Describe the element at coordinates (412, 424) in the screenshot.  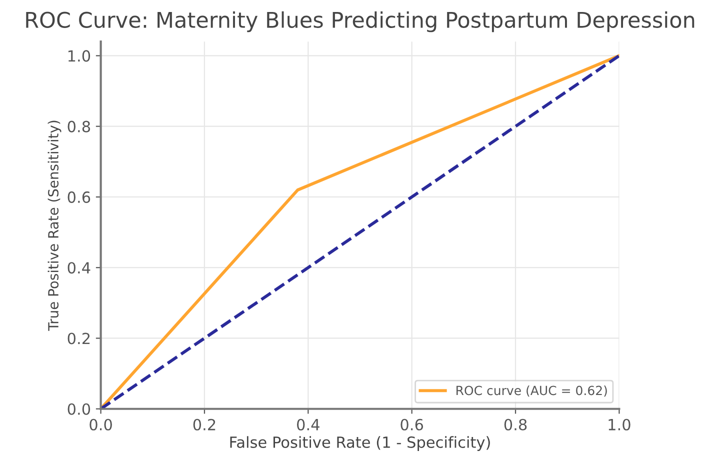
I see `x-tick-label: 0.6` at that location.